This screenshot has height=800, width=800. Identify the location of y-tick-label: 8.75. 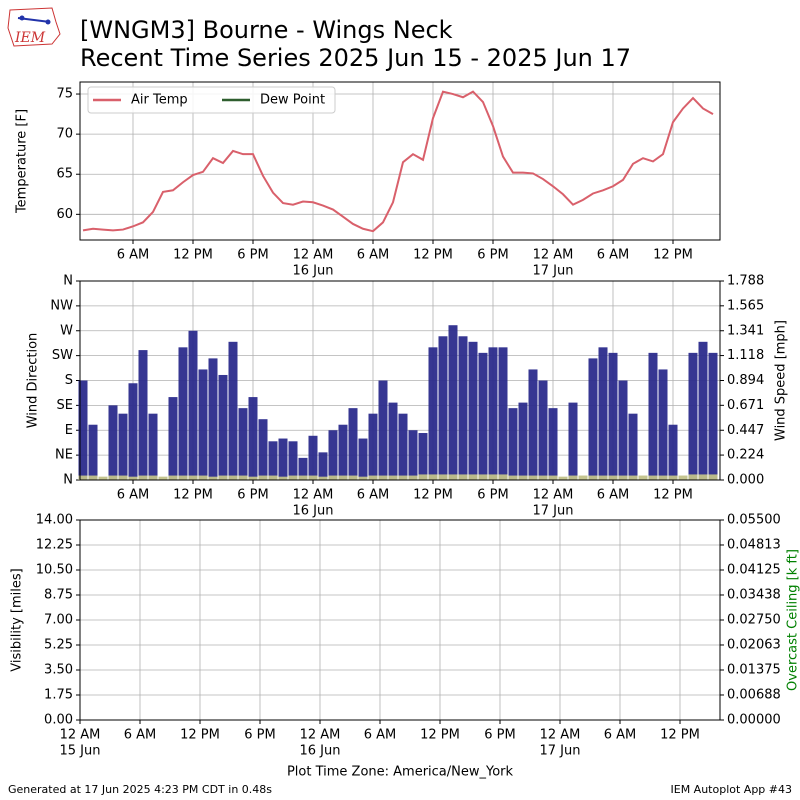
(58, 595).